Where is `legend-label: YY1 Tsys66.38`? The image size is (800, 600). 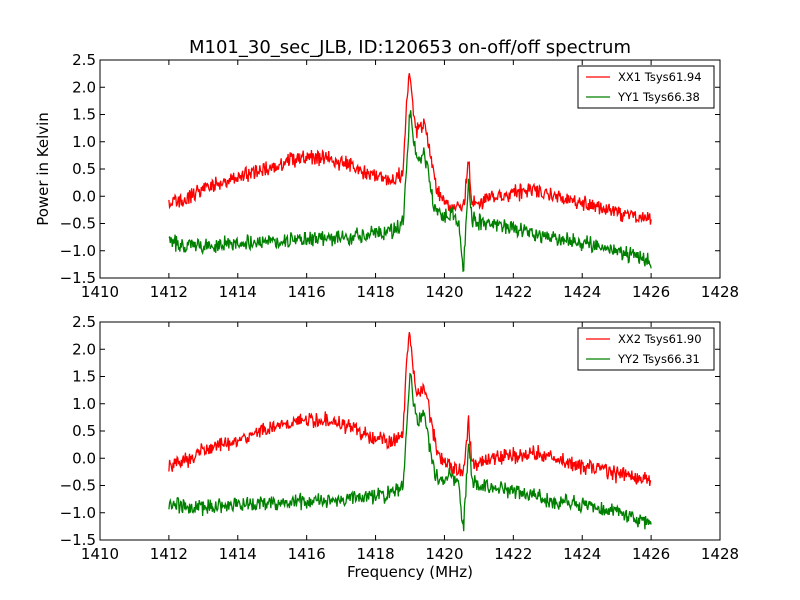 legend-label: YY1 Tsys66.38 is located at coordinates (658, 97).